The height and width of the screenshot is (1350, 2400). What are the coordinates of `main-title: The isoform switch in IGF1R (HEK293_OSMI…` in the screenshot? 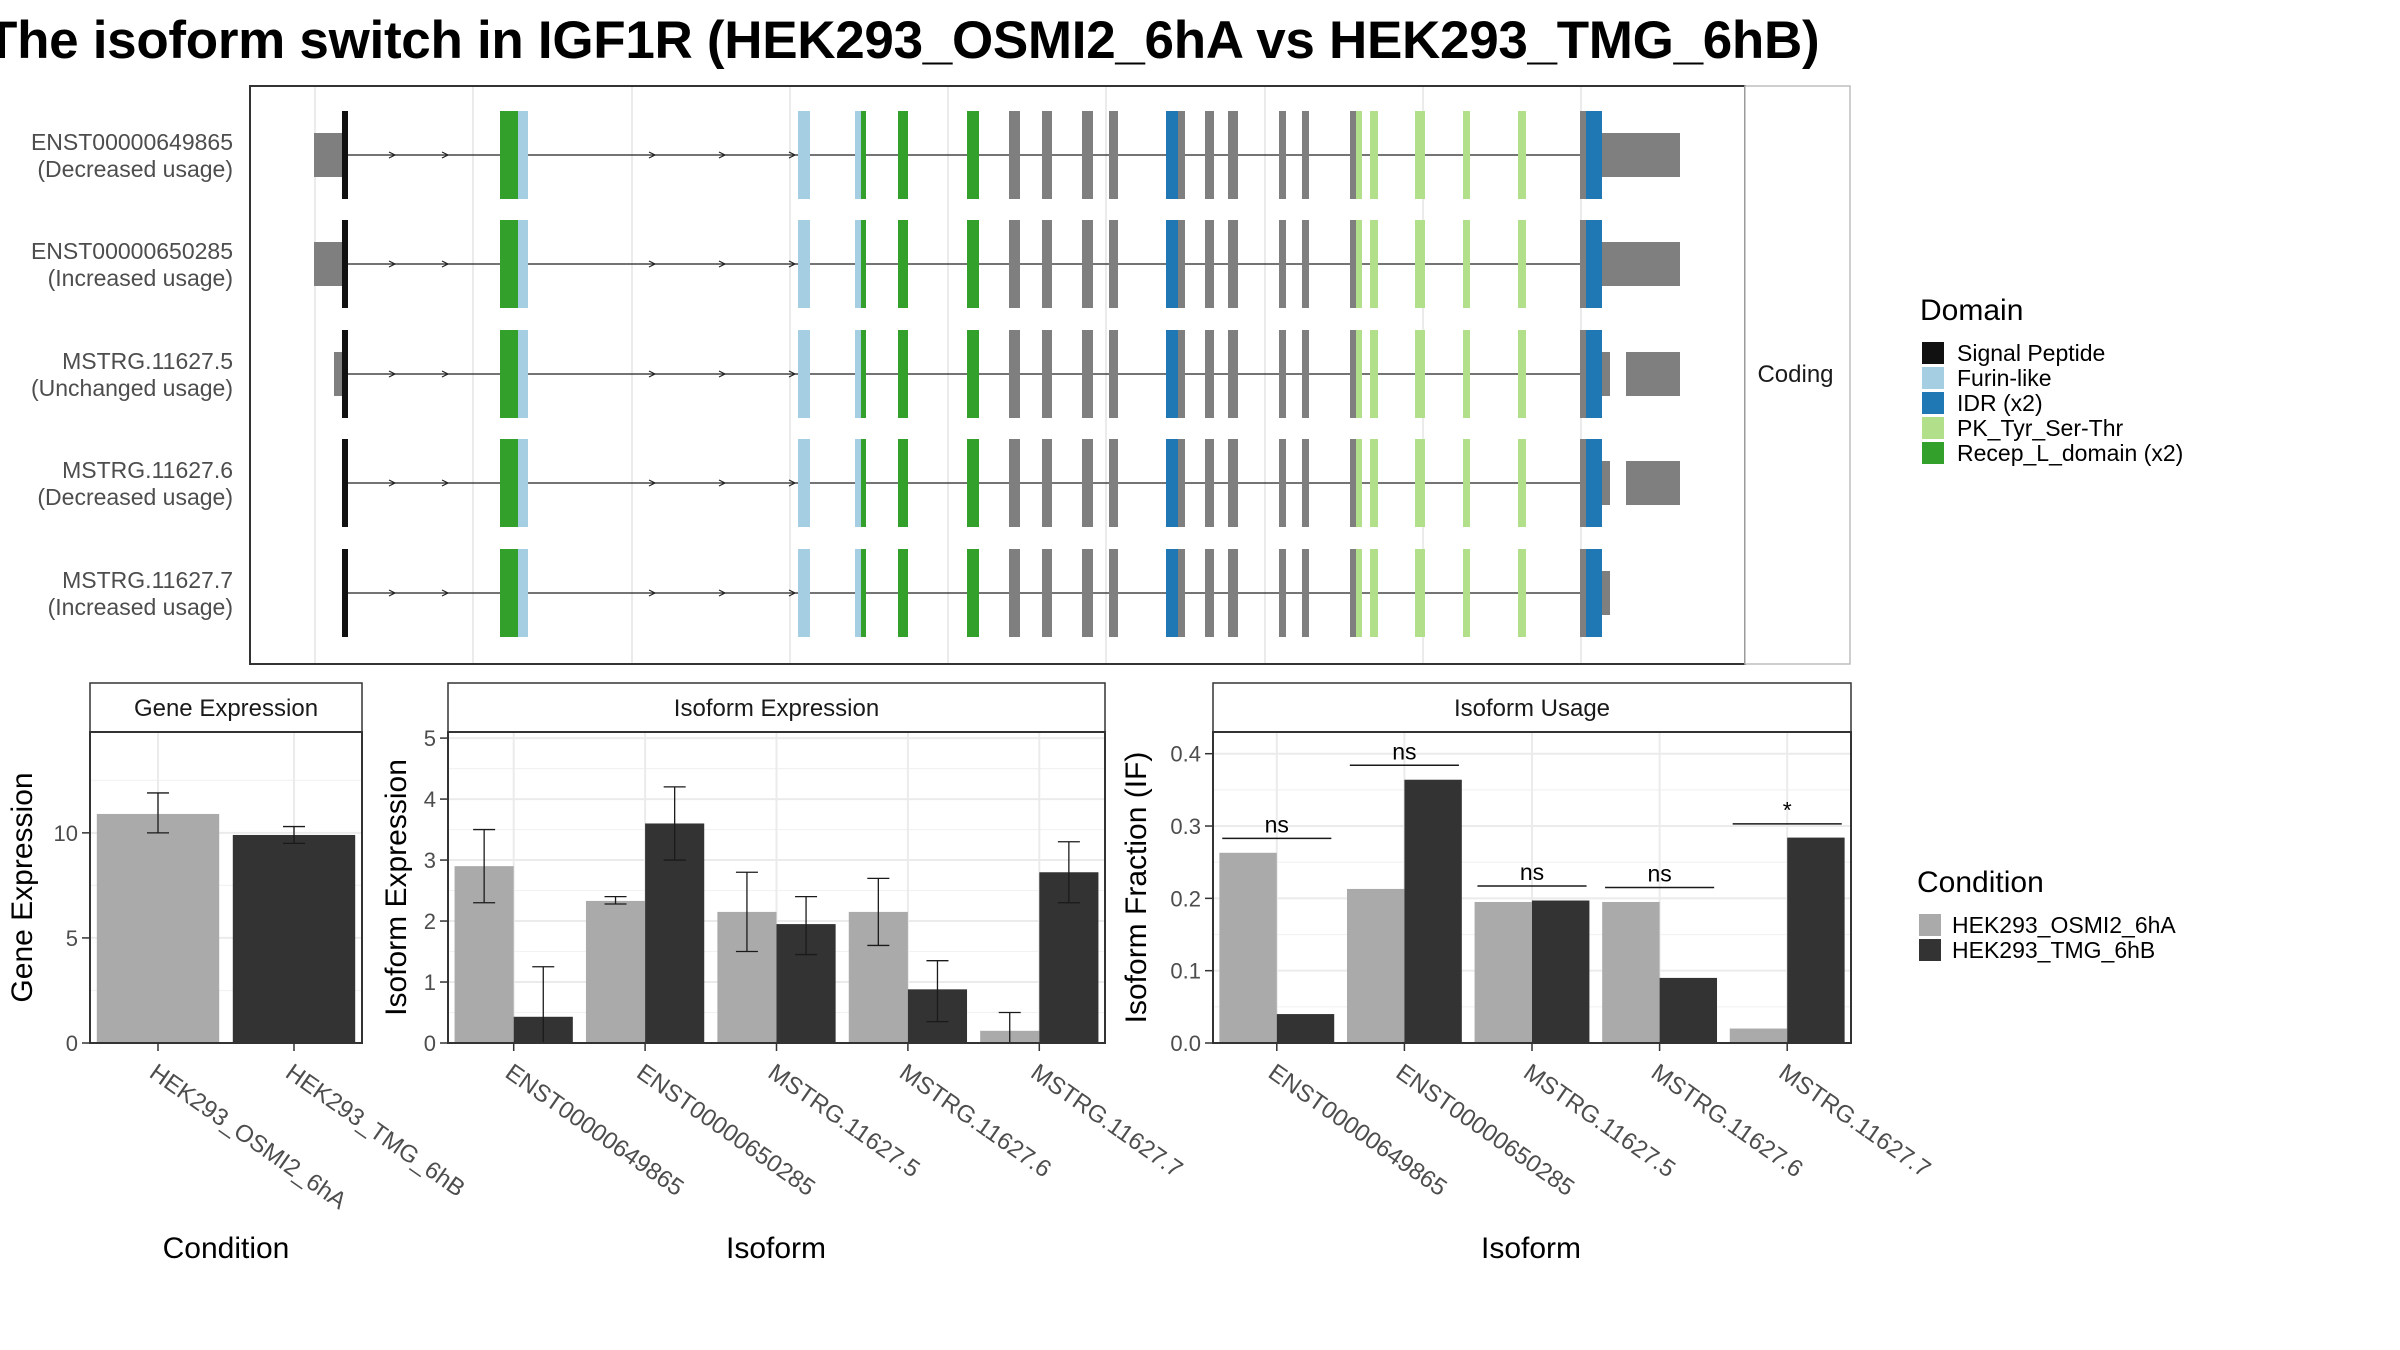 It's located at (950, 45).